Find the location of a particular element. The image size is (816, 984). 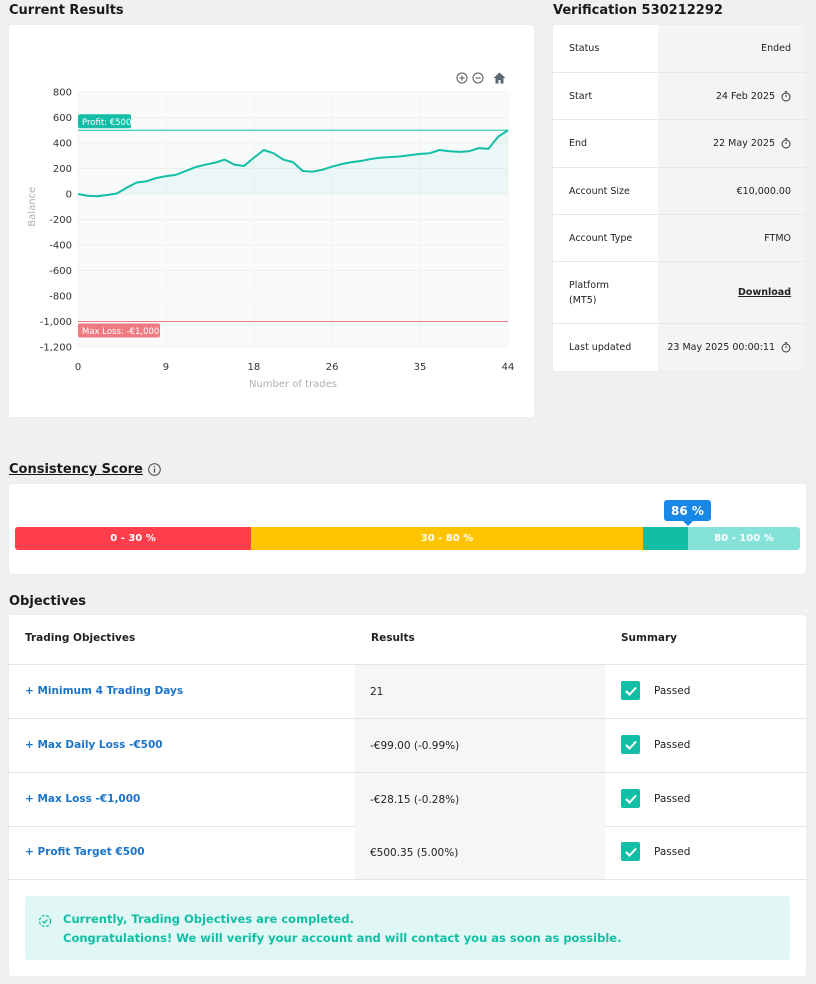

account-size-label: Account Size is located at coordinates (599, 191).